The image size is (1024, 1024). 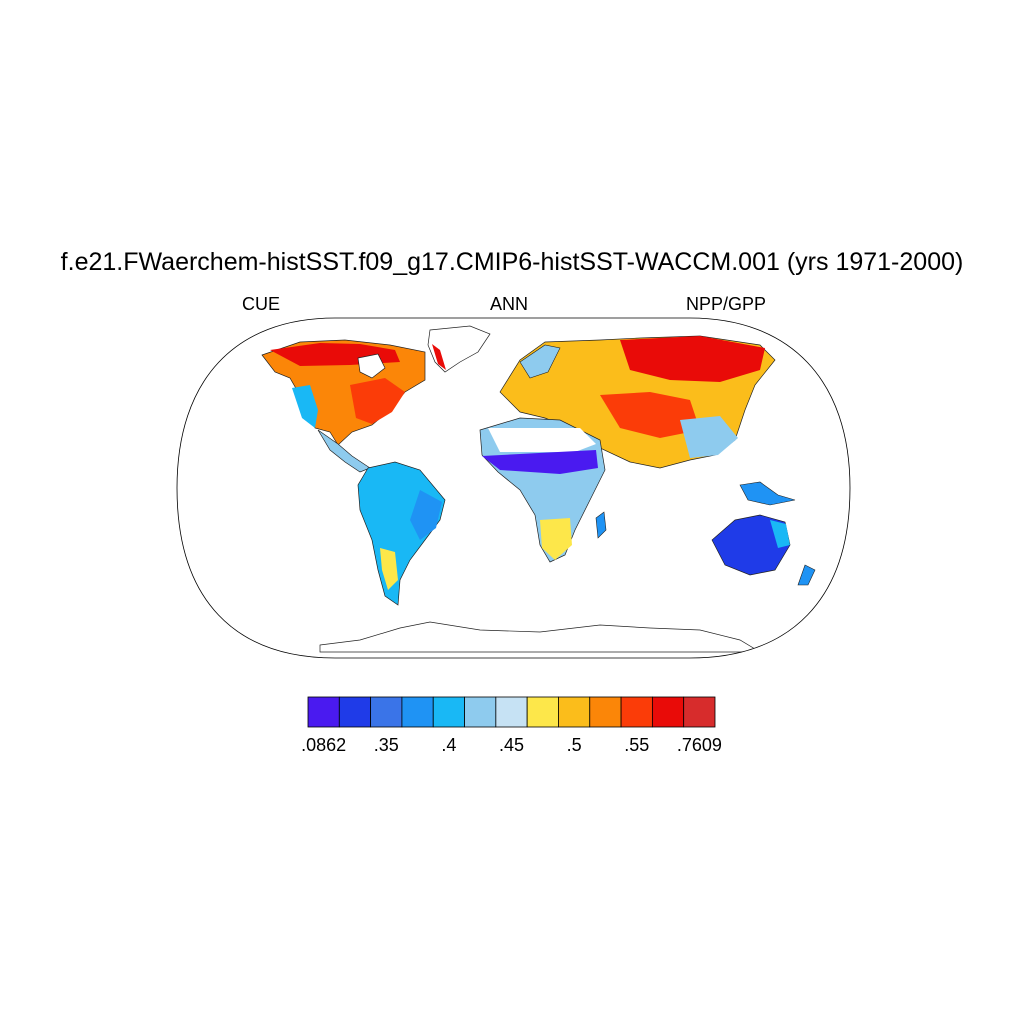 I want to click on colorbar-tick-label: .0862, so click(x=323, y=745).